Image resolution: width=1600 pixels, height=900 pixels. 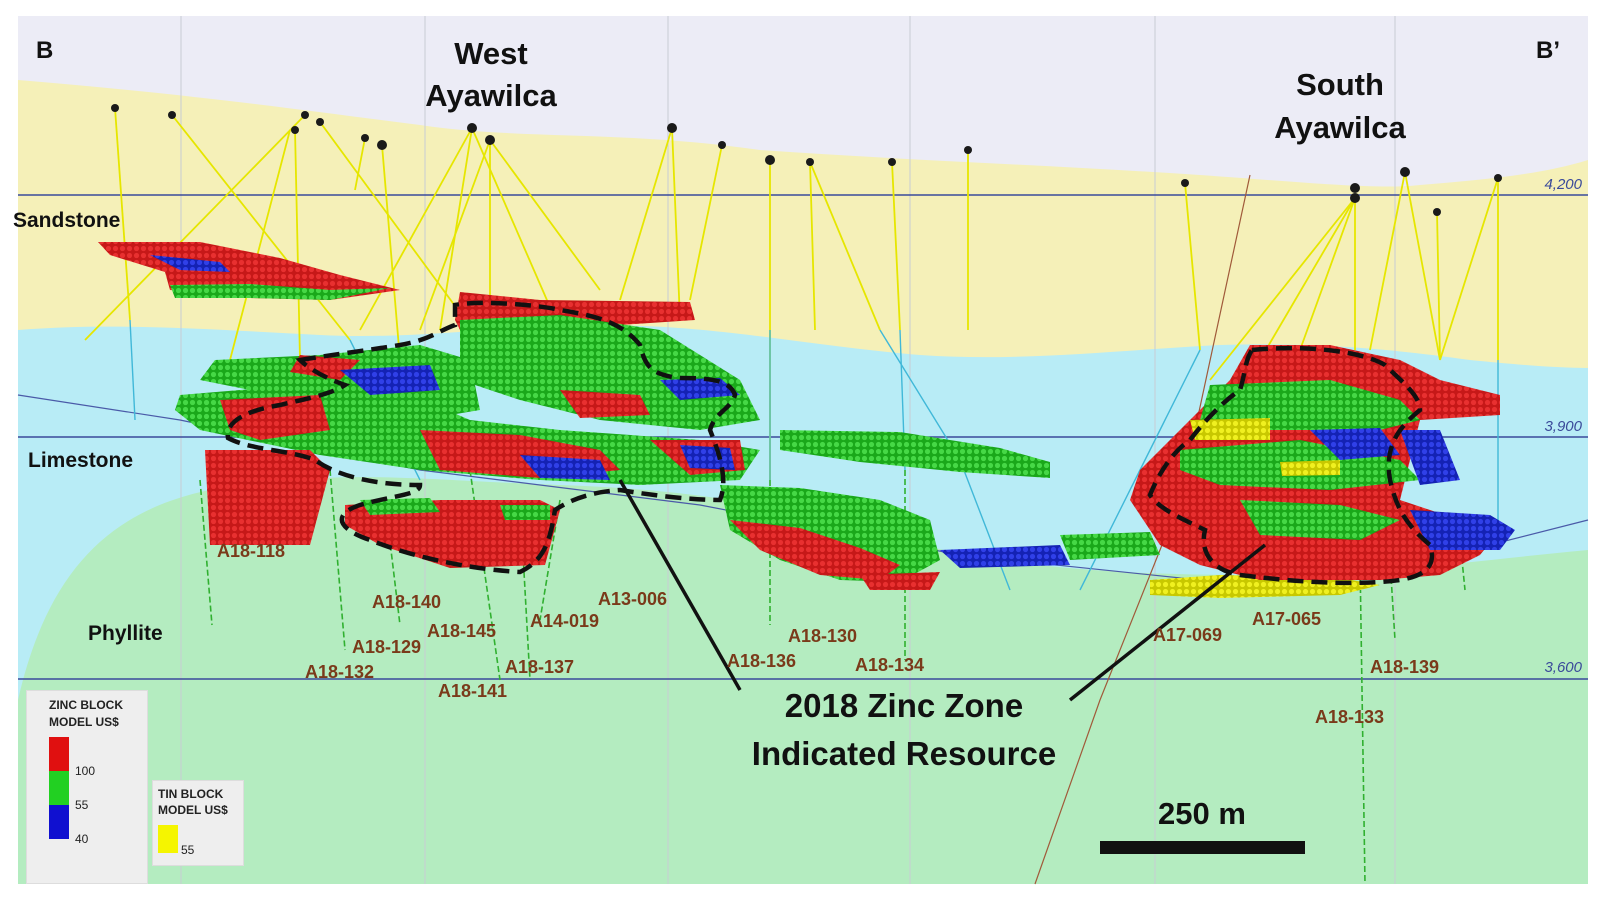 What do you see at coordinates (86, 705) in the screenshot?
I see `legend-zinc-title-line1: ZINC BLOCK` at bounding box center [86, 705].